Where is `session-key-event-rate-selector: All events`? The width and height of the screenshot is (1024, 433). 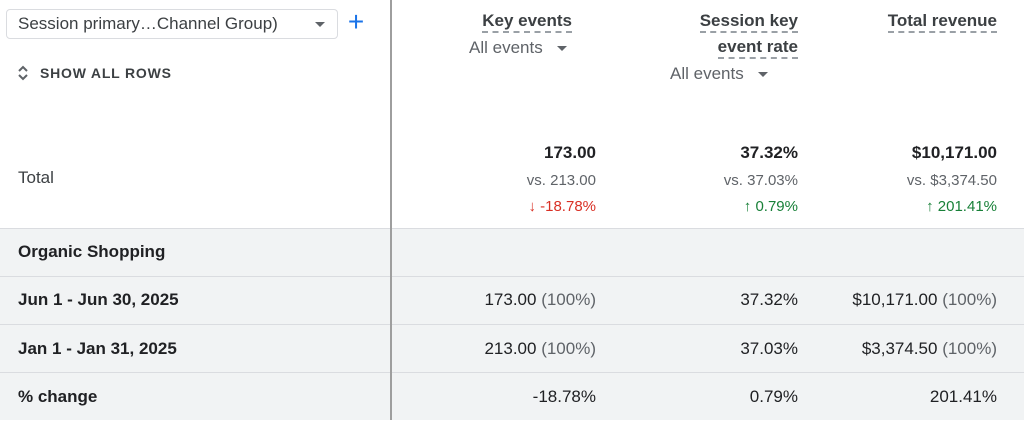
session-key-event-rate-selector: All events is located at coordinates (719, 74).